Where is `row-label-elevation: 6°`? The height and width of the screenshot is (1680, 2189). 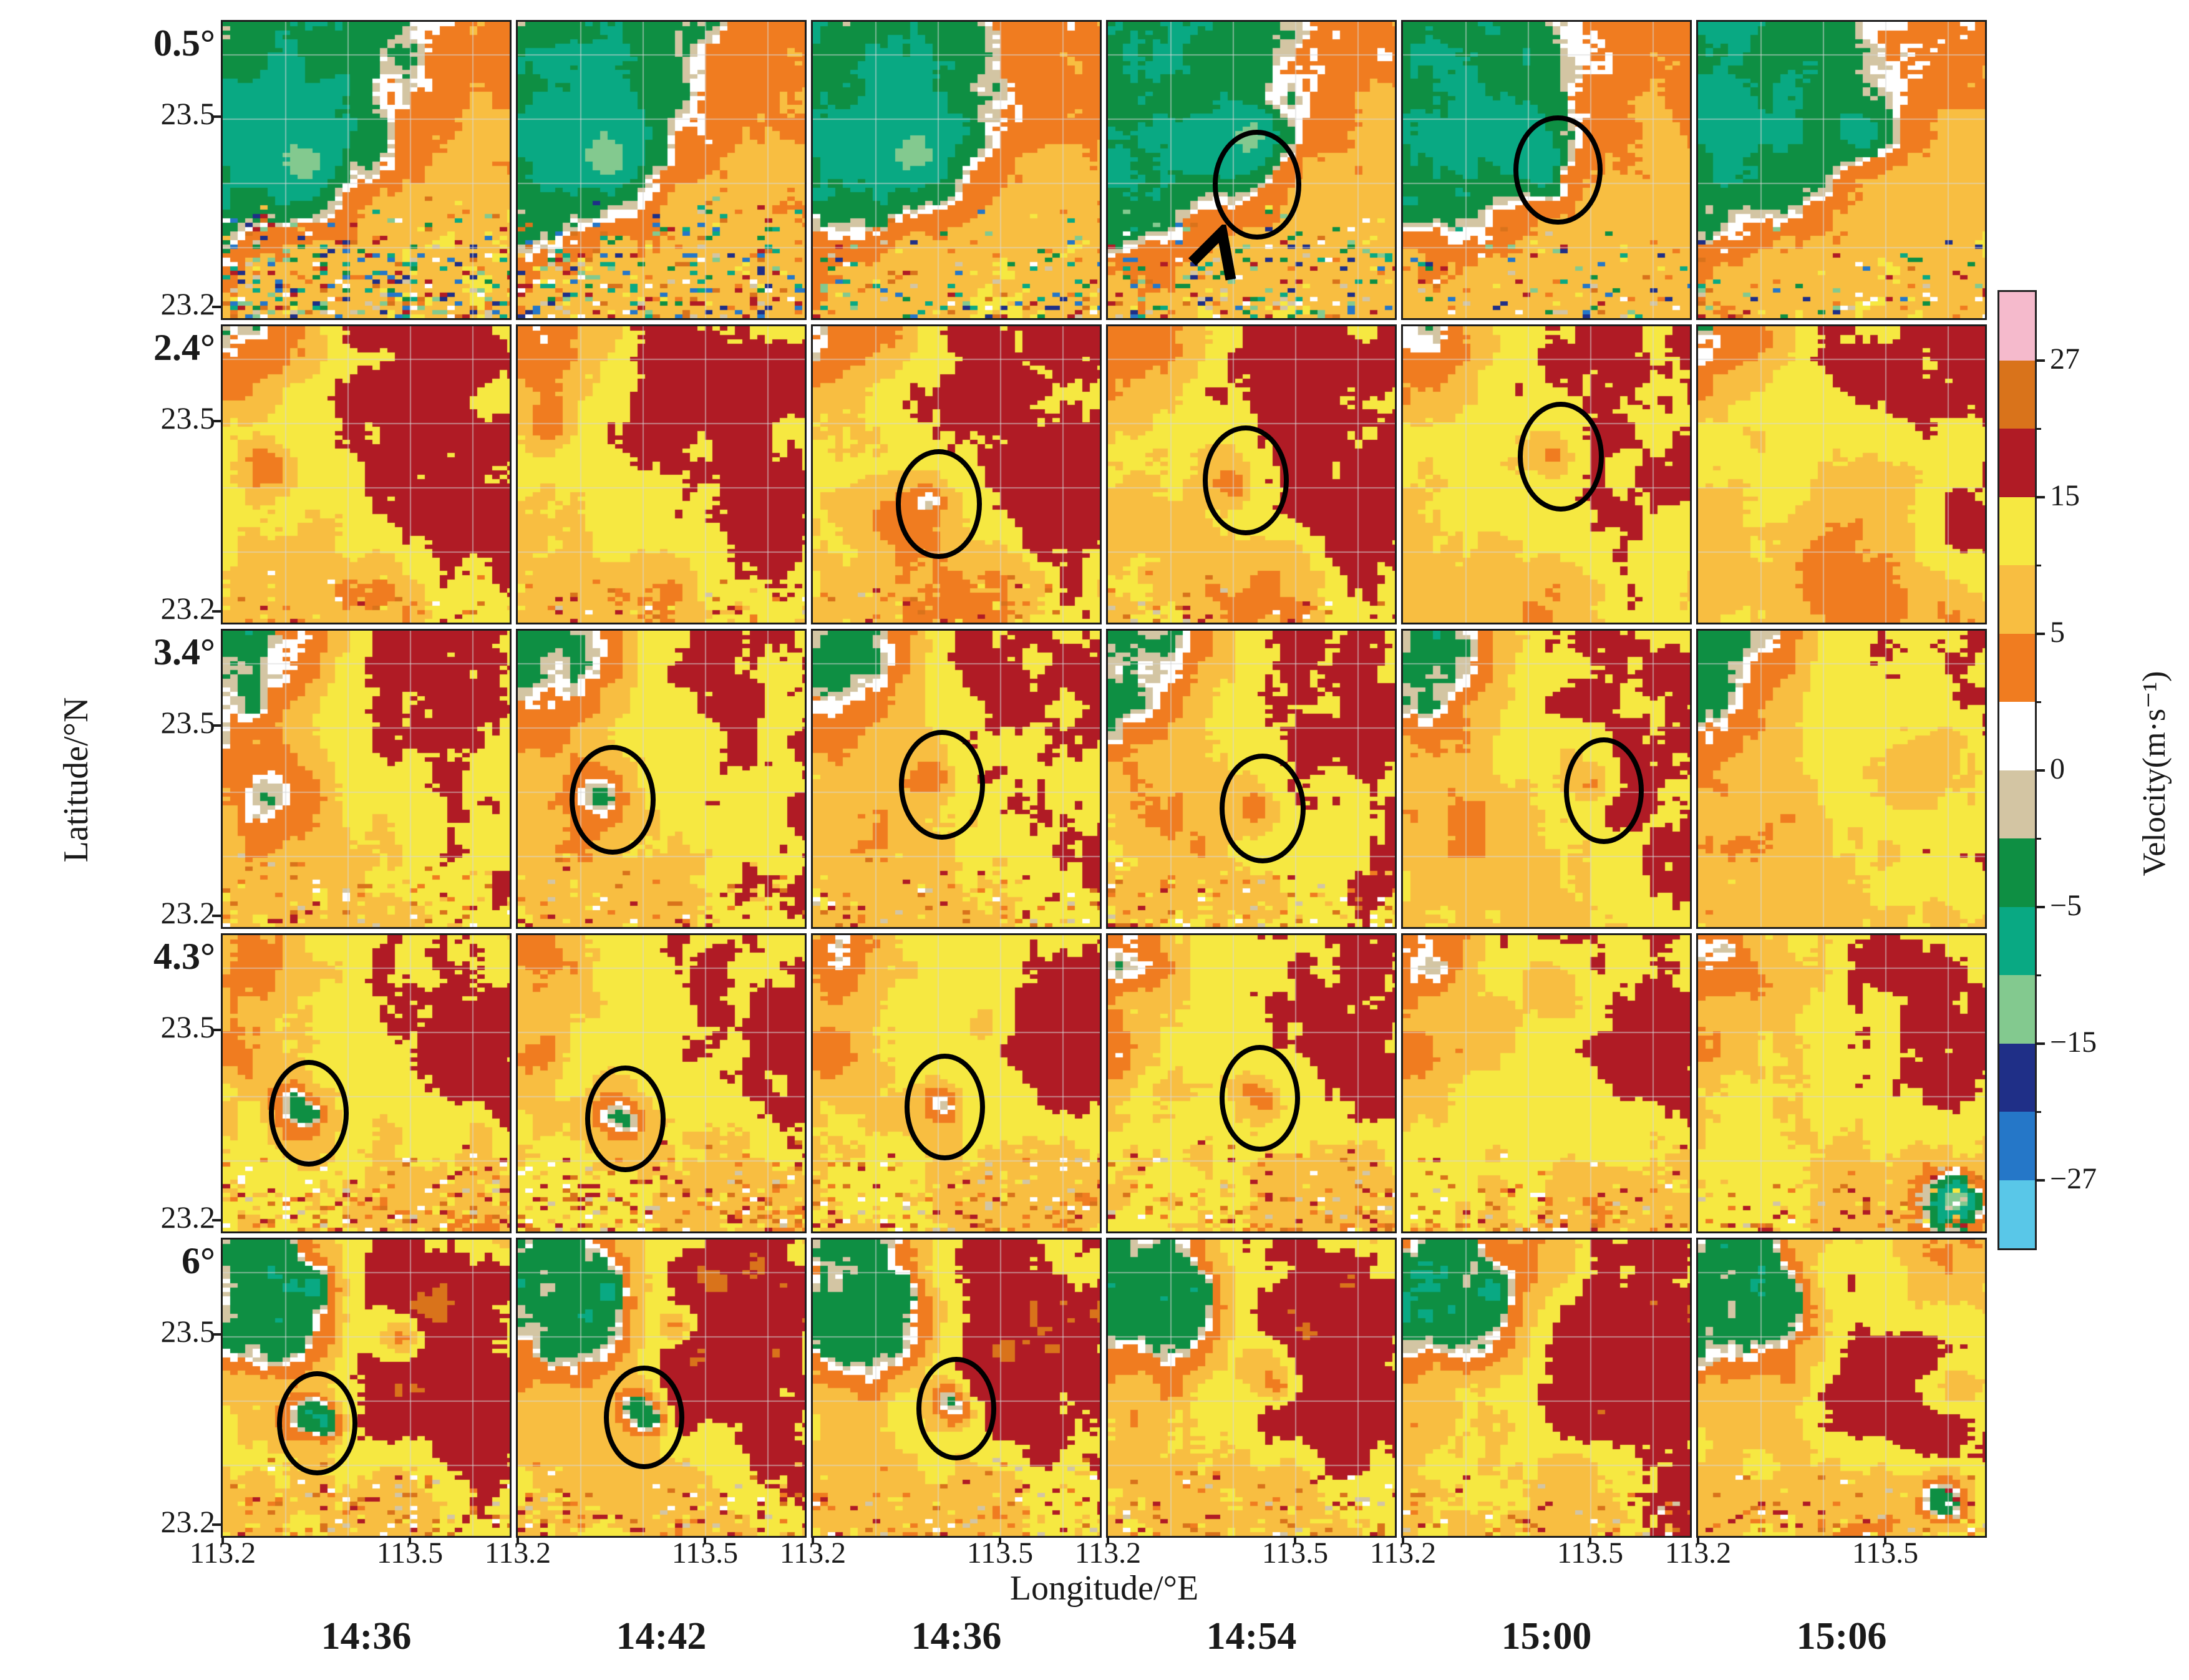 row-label-elevation: 6° is located at coordinates (198, 1261).